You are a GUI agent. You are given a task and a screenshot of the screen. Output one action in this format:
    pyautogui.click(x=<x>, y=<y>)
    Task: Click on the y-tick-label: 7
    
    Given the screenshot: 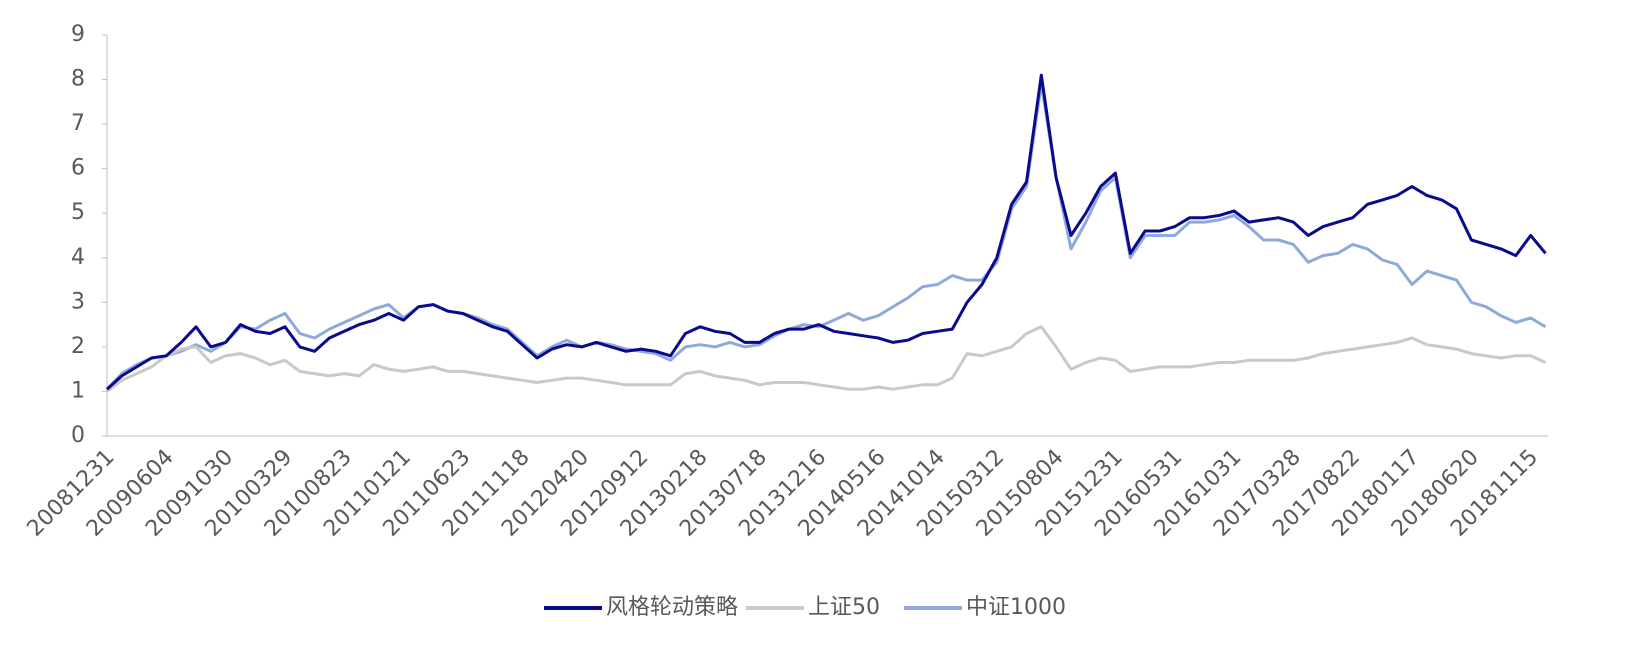 What is the action you would take?
    pyautogui.click(x=78, y=123)
    